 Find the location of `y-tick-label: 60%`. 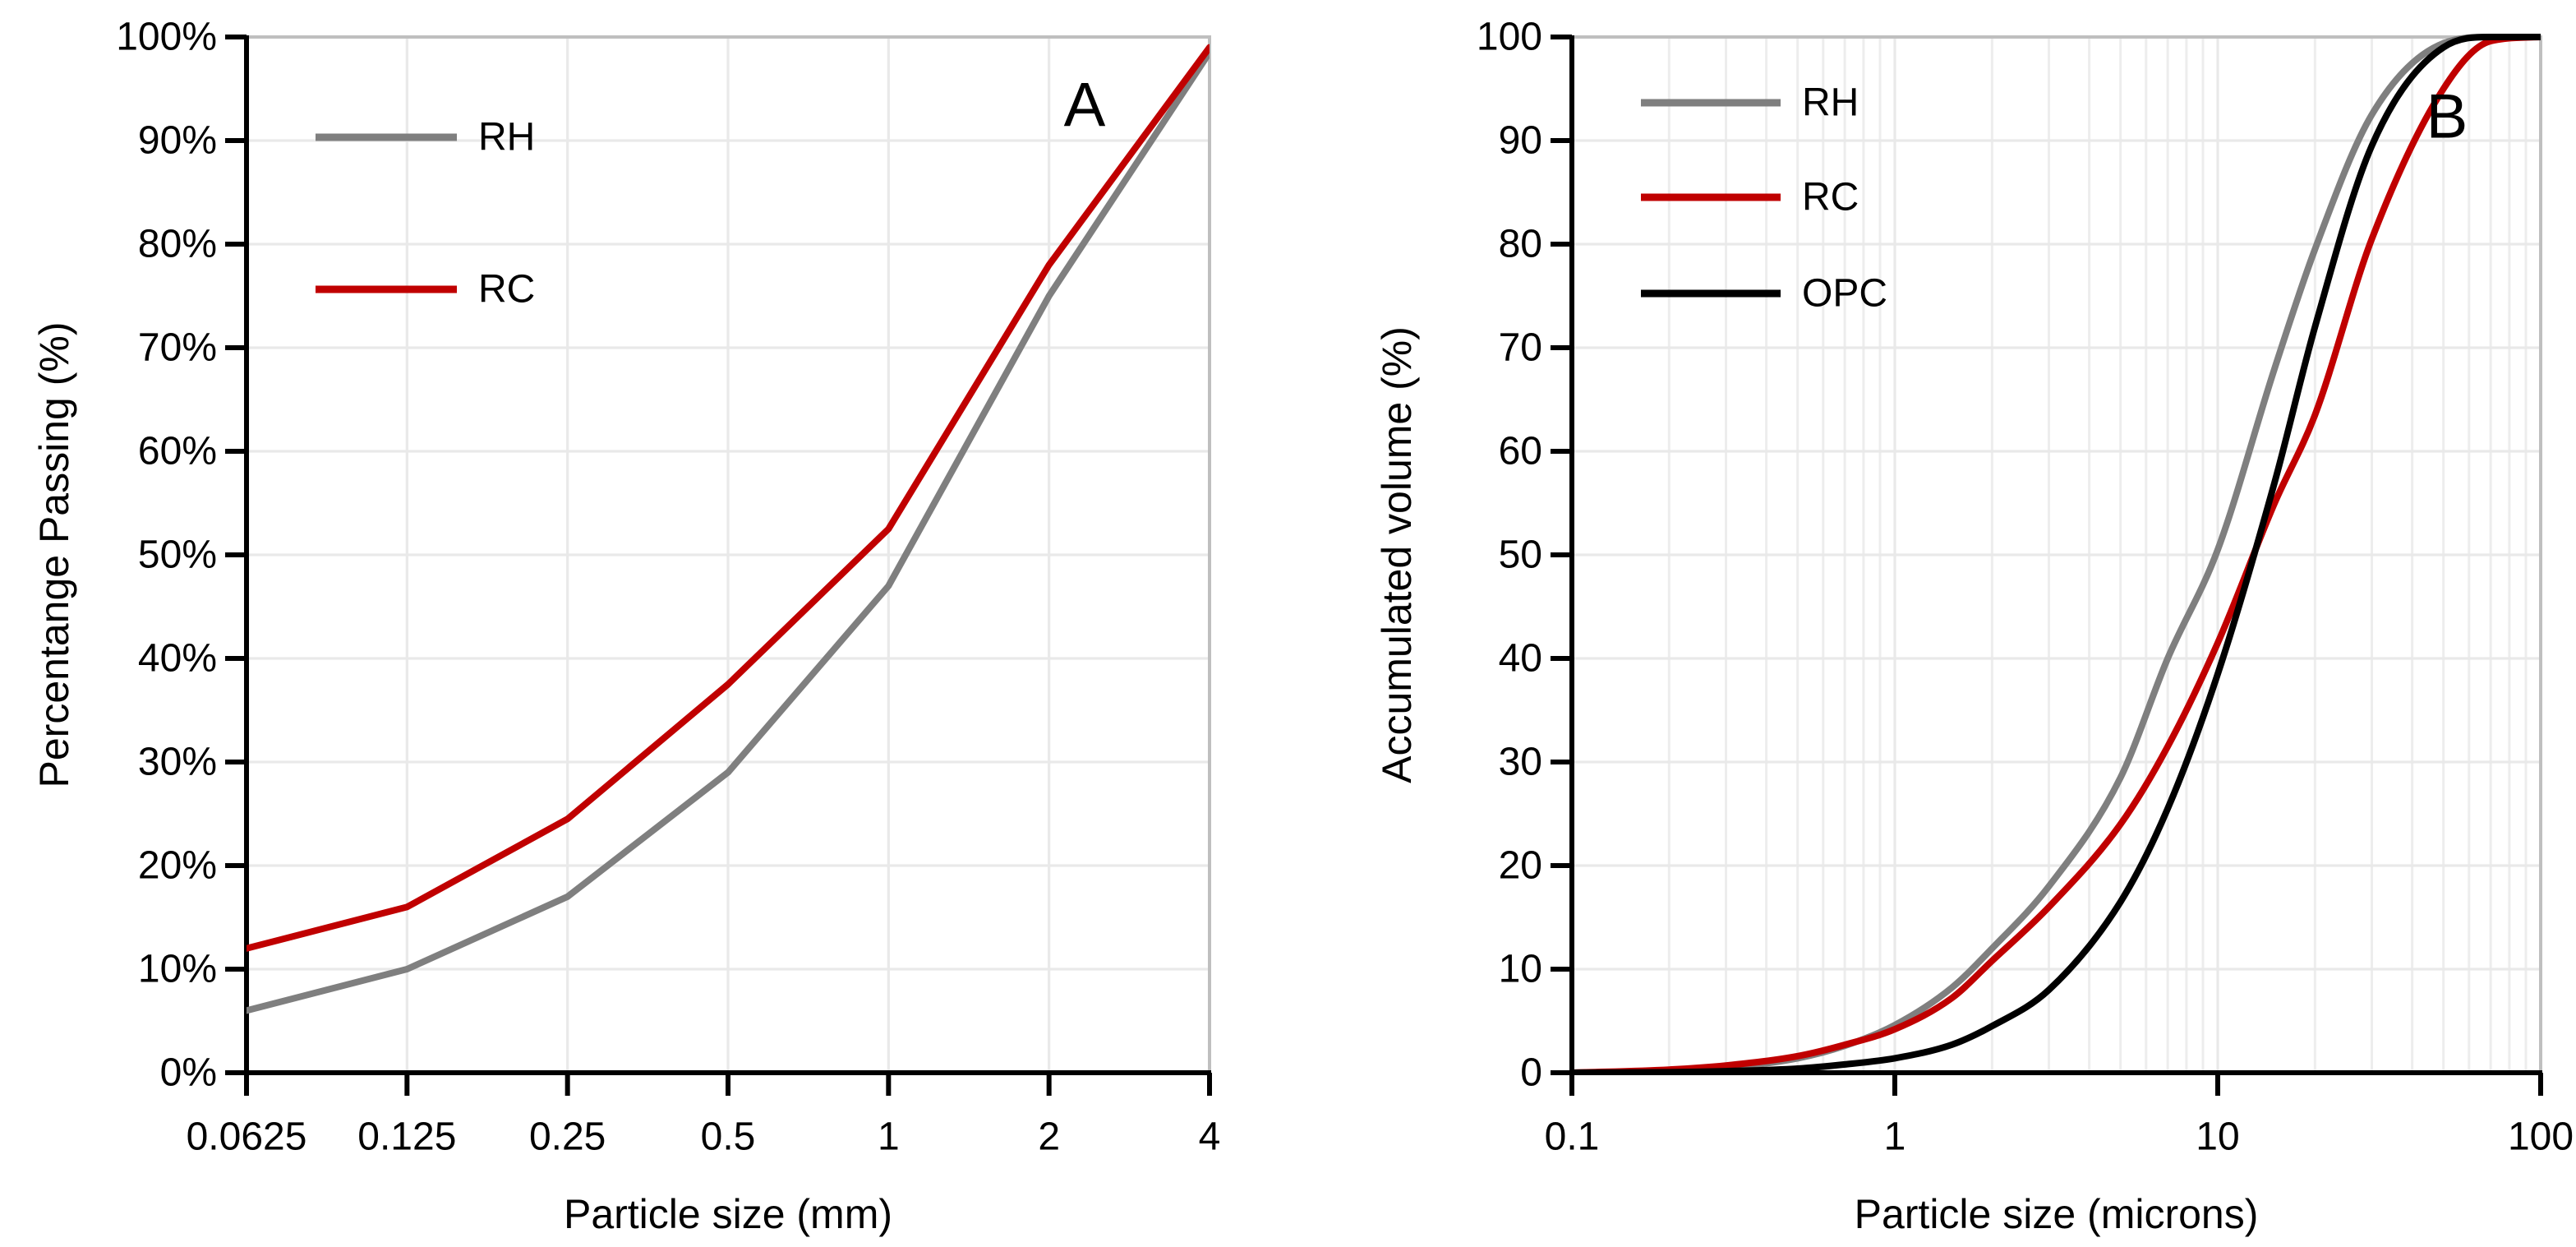

y-tick-label: 60% is located at coordinates (177, 452).